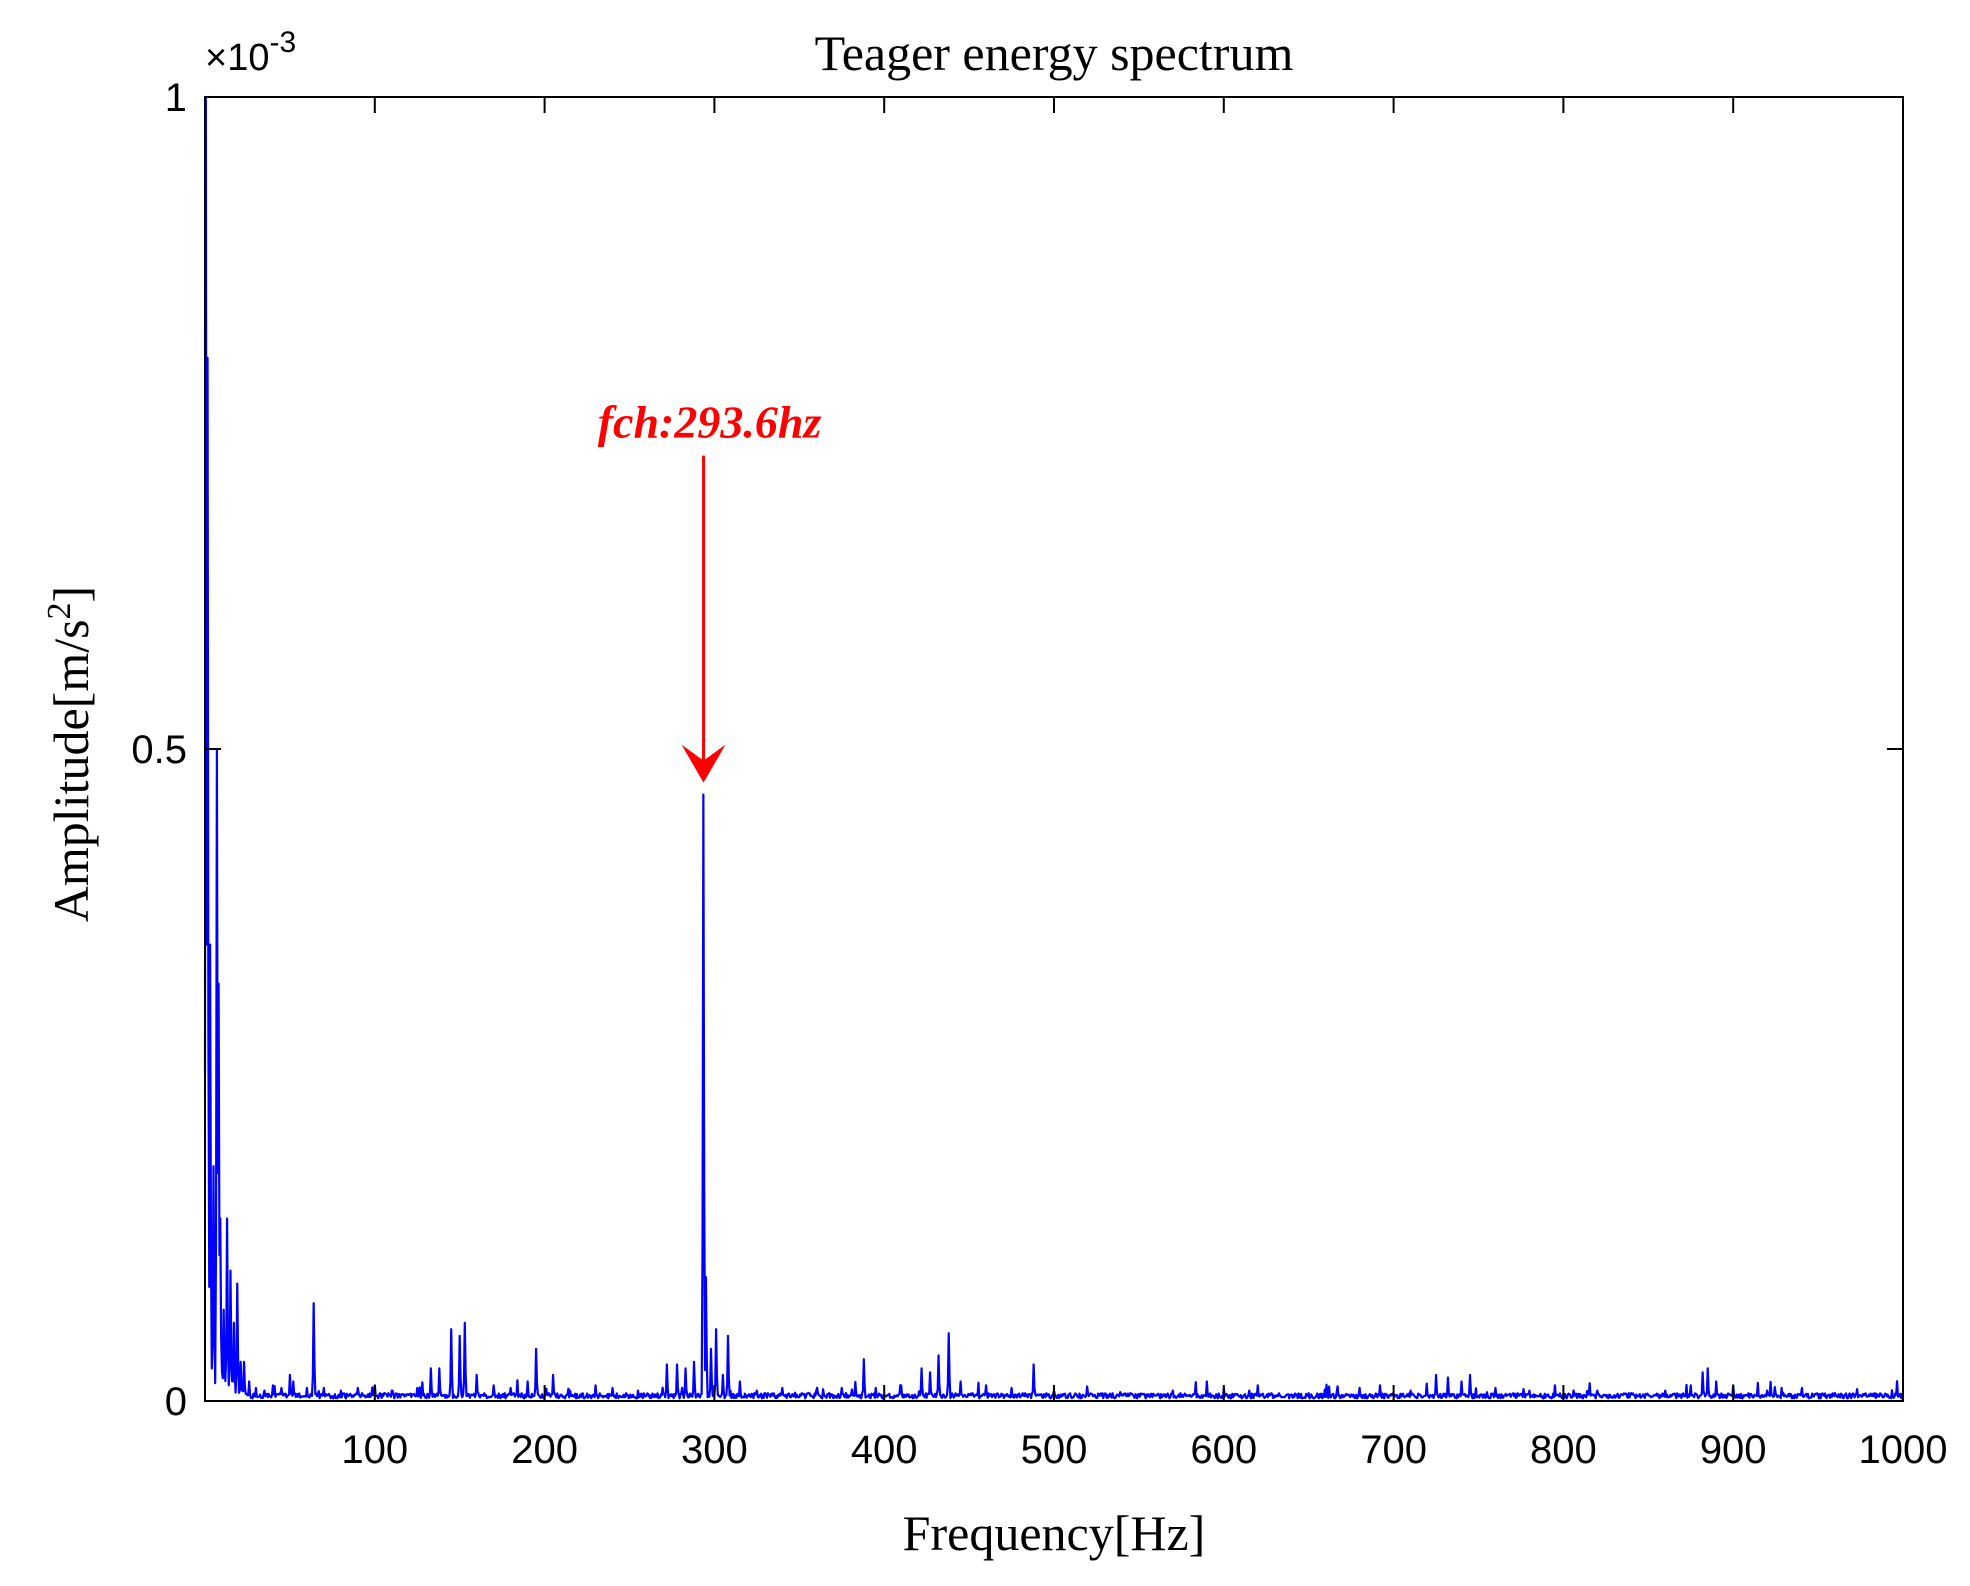 This screenshot has width=1970, height=1586. What do you see at coordinates (237, 58) in the screenshot?
I see `y-multiplier-base: ×10` at bounding box center [237, 58].